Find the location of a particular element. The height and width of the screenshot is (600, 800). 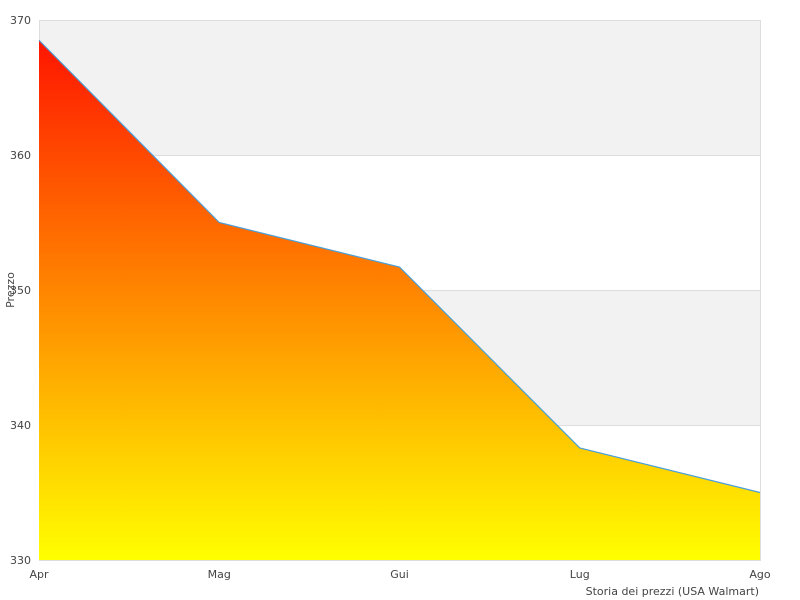

x-tick-label: Gui is located at coordinates (399, 574).